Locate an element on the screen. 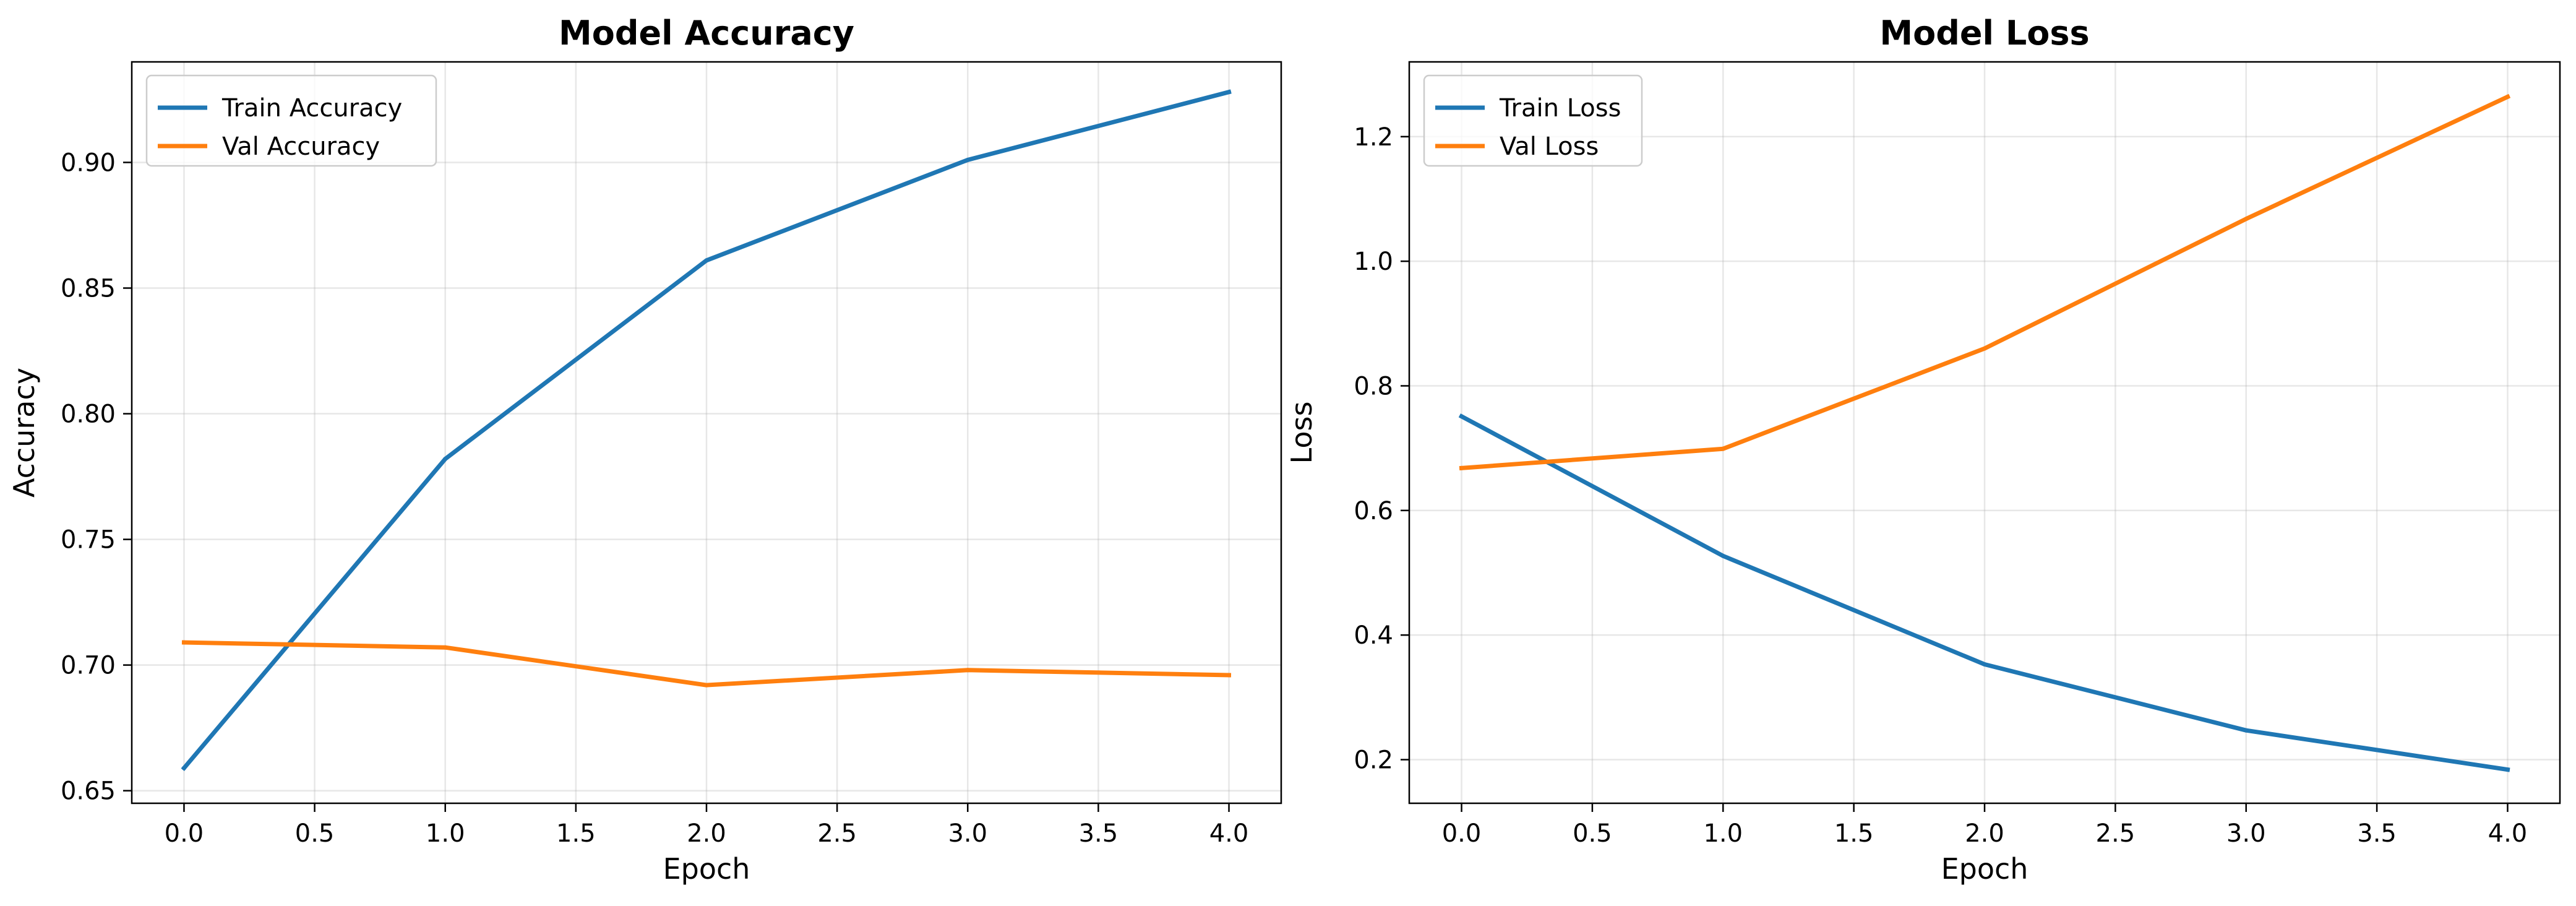 The image size is (2576, 906). loss-chart-title: Model Loss is located at coordinates (1984, 33).